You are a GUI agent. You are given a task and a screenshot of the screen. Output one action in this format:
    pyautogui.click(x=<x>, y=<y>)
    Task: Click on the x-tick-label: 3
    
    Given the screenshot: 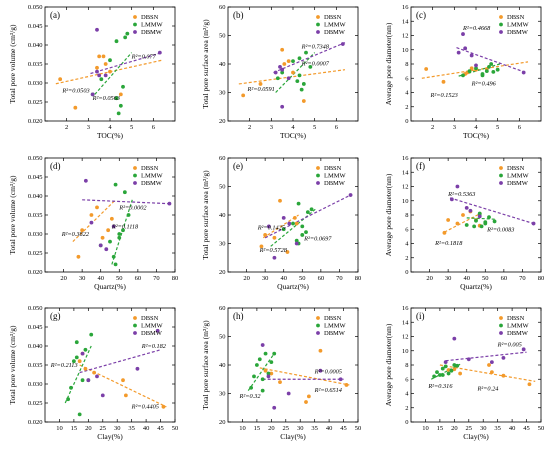 What is the action you would take?
    pyautogui.click(x=271, y=127)
    